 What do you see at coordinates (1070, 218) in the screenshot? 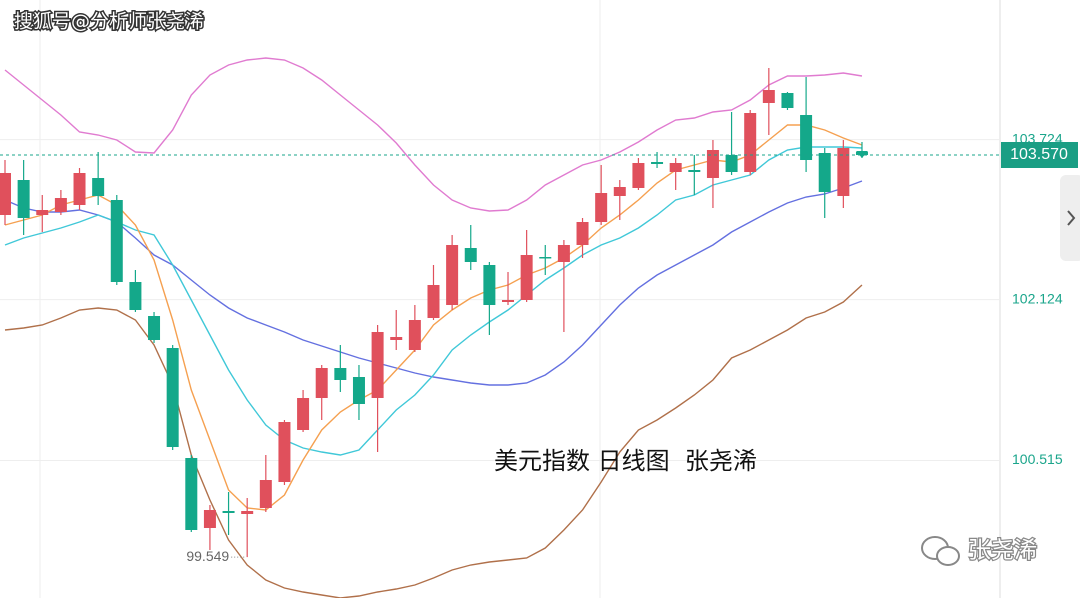
I see `side-tab` at bounding box center [1070, 218].